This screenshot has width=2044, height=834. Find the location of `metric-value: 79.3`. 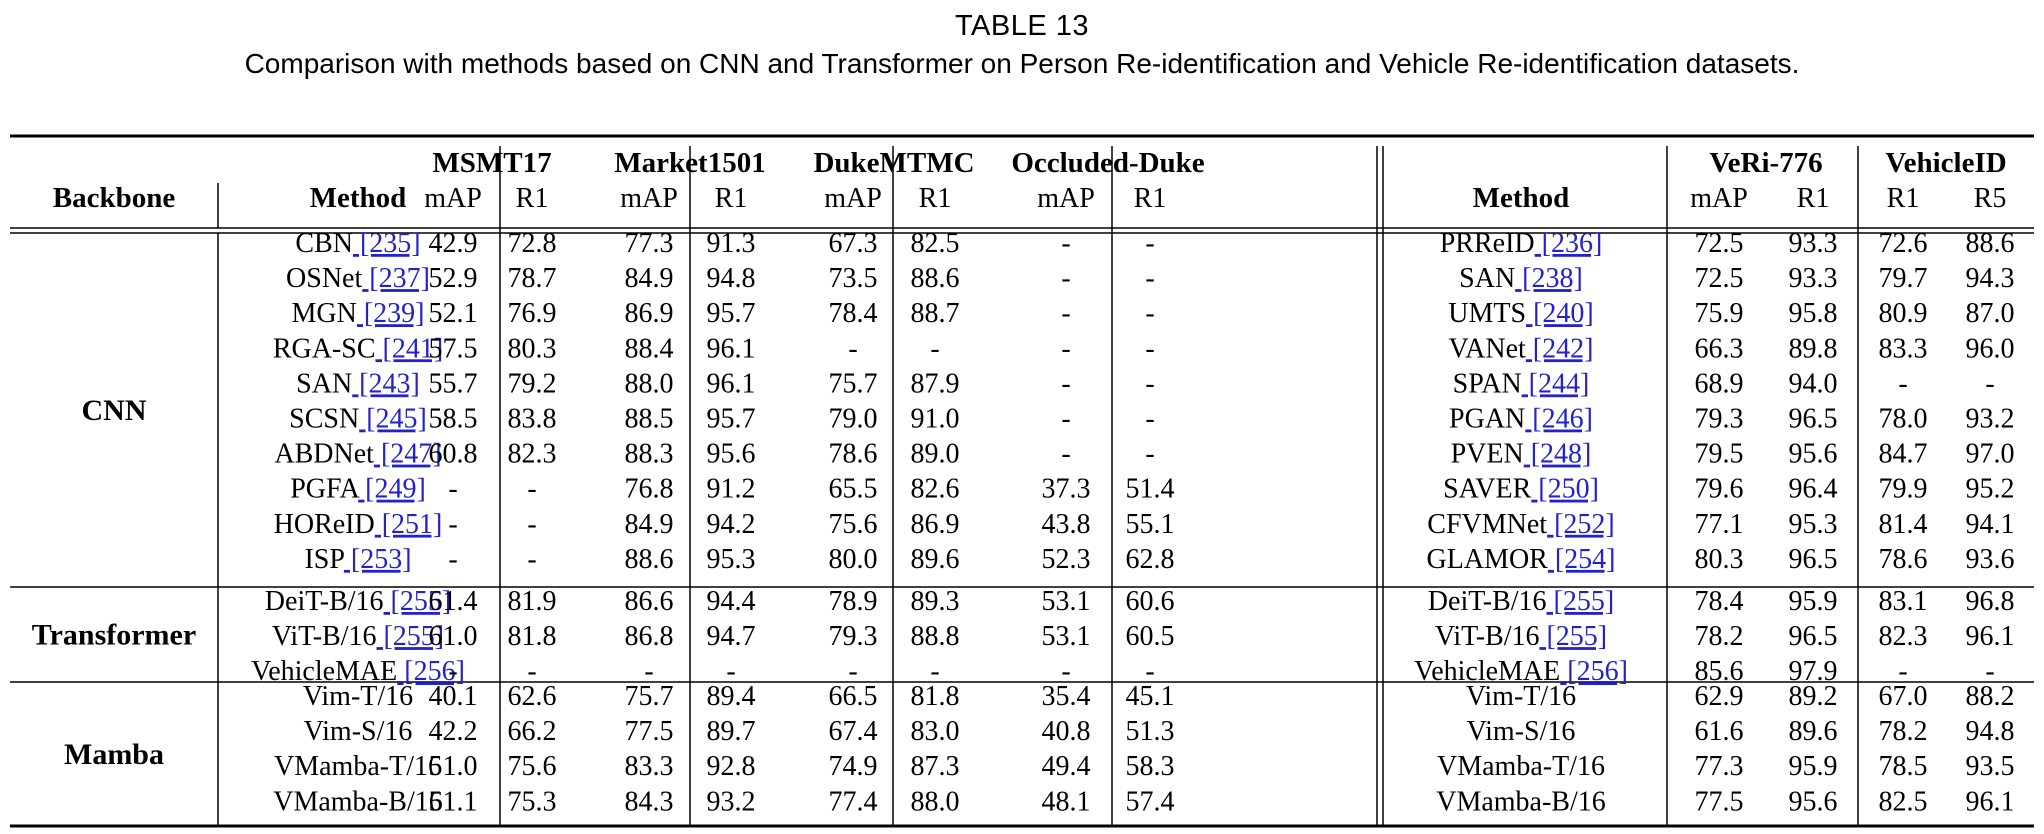

metric-value: 79.3 is located at coordinates (853, 636).